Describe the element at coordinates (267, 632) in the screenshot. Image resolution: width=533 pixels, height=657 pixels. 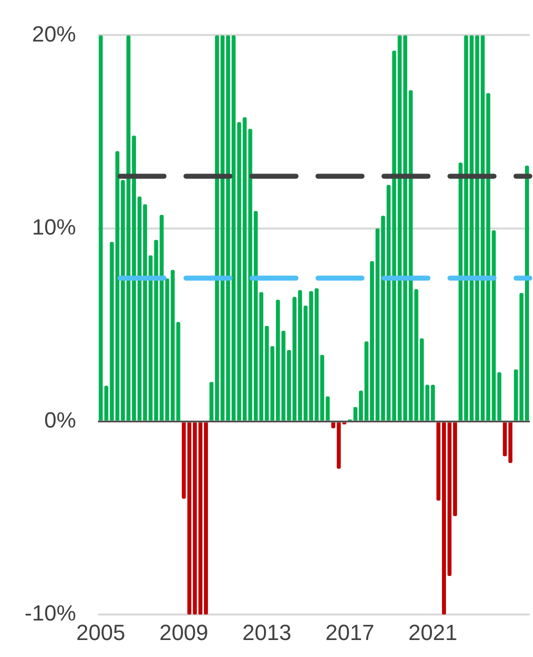
I see `x-tick-label: 2013` at that location.